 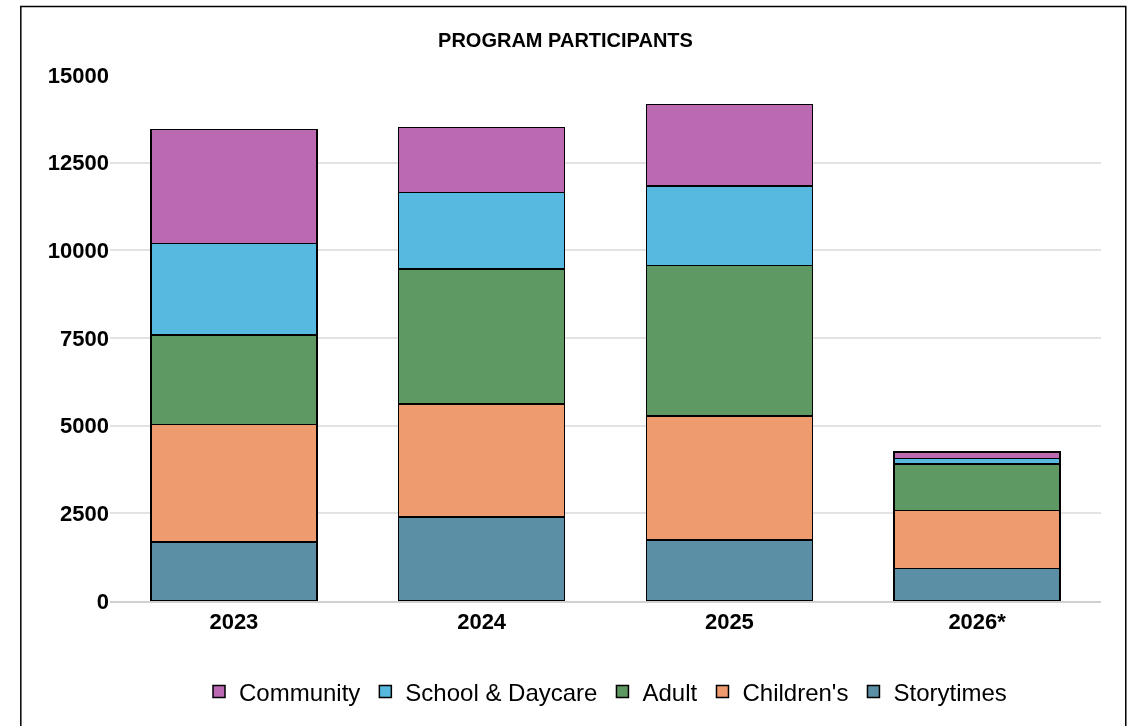 I want to click on chart-title: PROGRAM PARTICIPANTS, so click(x=565, y=39).